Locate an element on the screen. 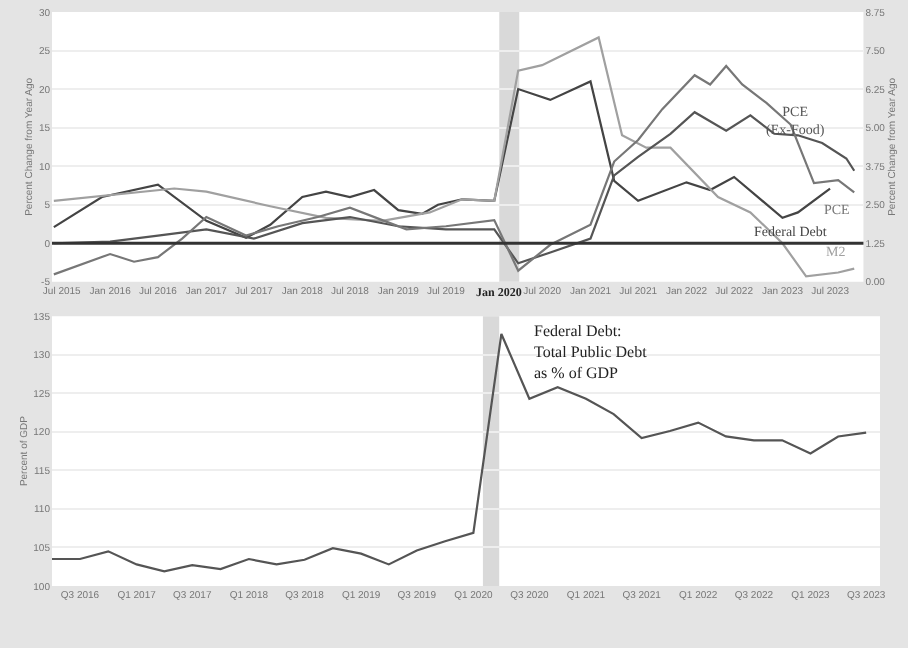 The height and width of the screenshot is (648, 908). series-label: Federal Debt: Total Public Debt as % of GDP is located at coordinates (591, 352).